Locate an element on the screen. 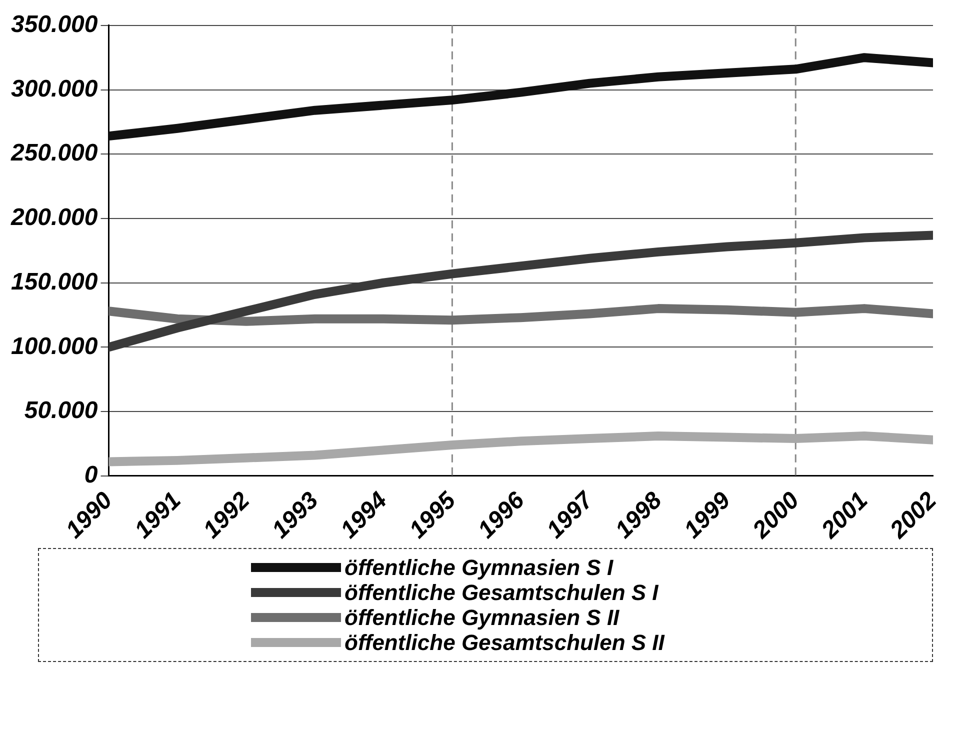 Image resolution: width=975 pixels, height=746 pixels. legend-label: öffentliche Gesamtschulen S I is located at coordinates (501, 592).